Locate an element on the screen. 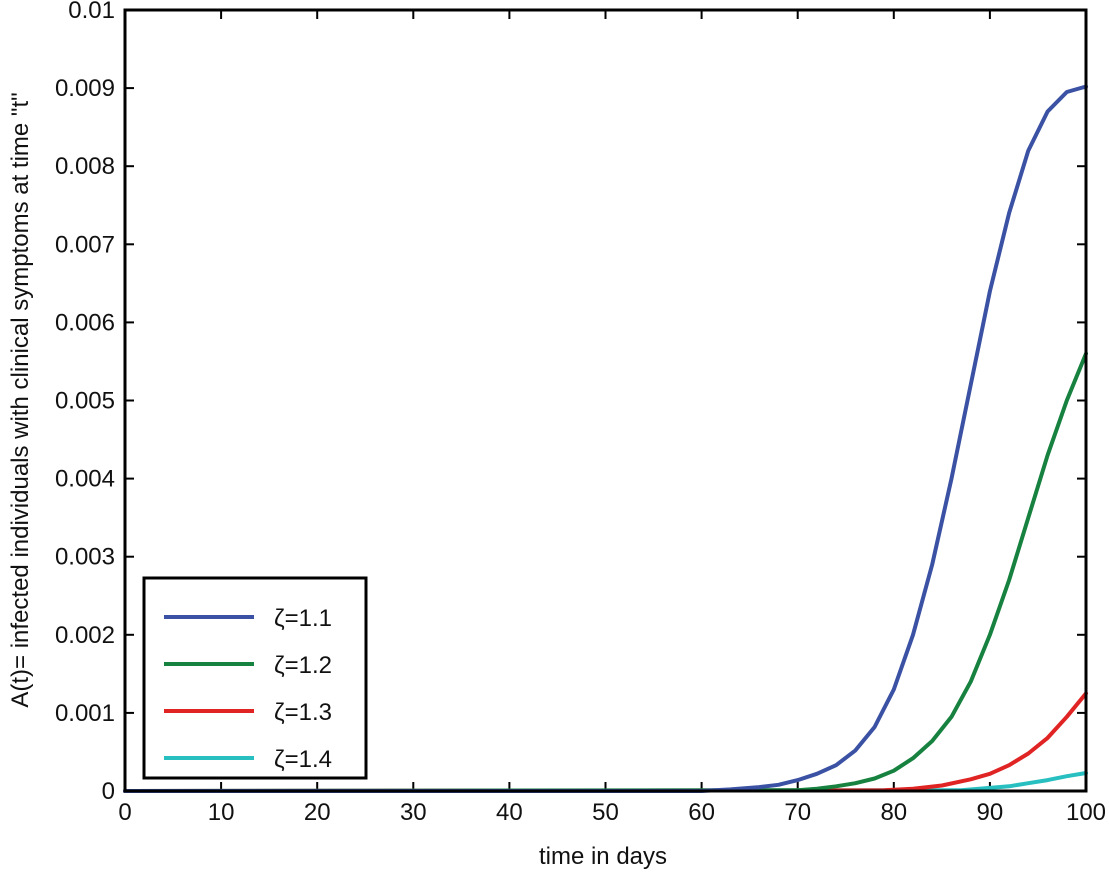 Image resolution: width=1109 pixels, height=873 pixels. x-tick-label: 0 is located at coordinates (124, 812).